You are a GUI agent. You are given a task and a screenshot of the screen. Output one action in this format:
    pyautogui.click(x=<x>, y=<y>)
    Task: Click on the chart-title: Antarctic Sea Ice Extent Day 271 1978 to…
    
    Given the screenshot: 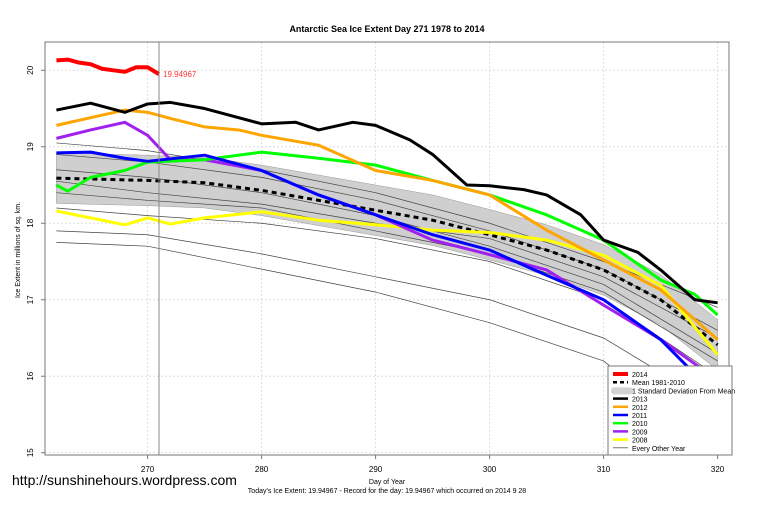 What is the action you would take?
    pyautogui.click(x=386, y=29)
    